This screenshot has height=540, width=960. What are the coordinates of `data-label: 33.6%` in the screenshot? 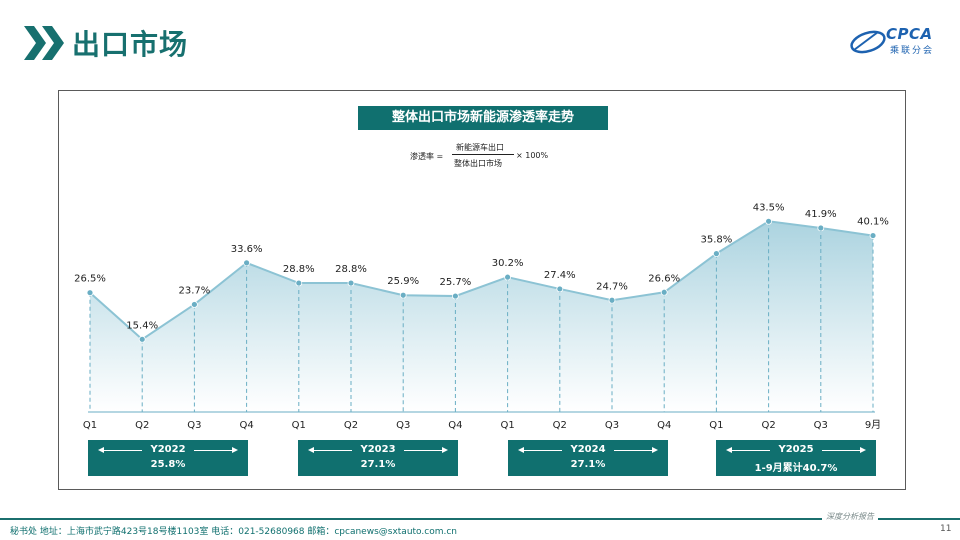 It's located at (247, 249).